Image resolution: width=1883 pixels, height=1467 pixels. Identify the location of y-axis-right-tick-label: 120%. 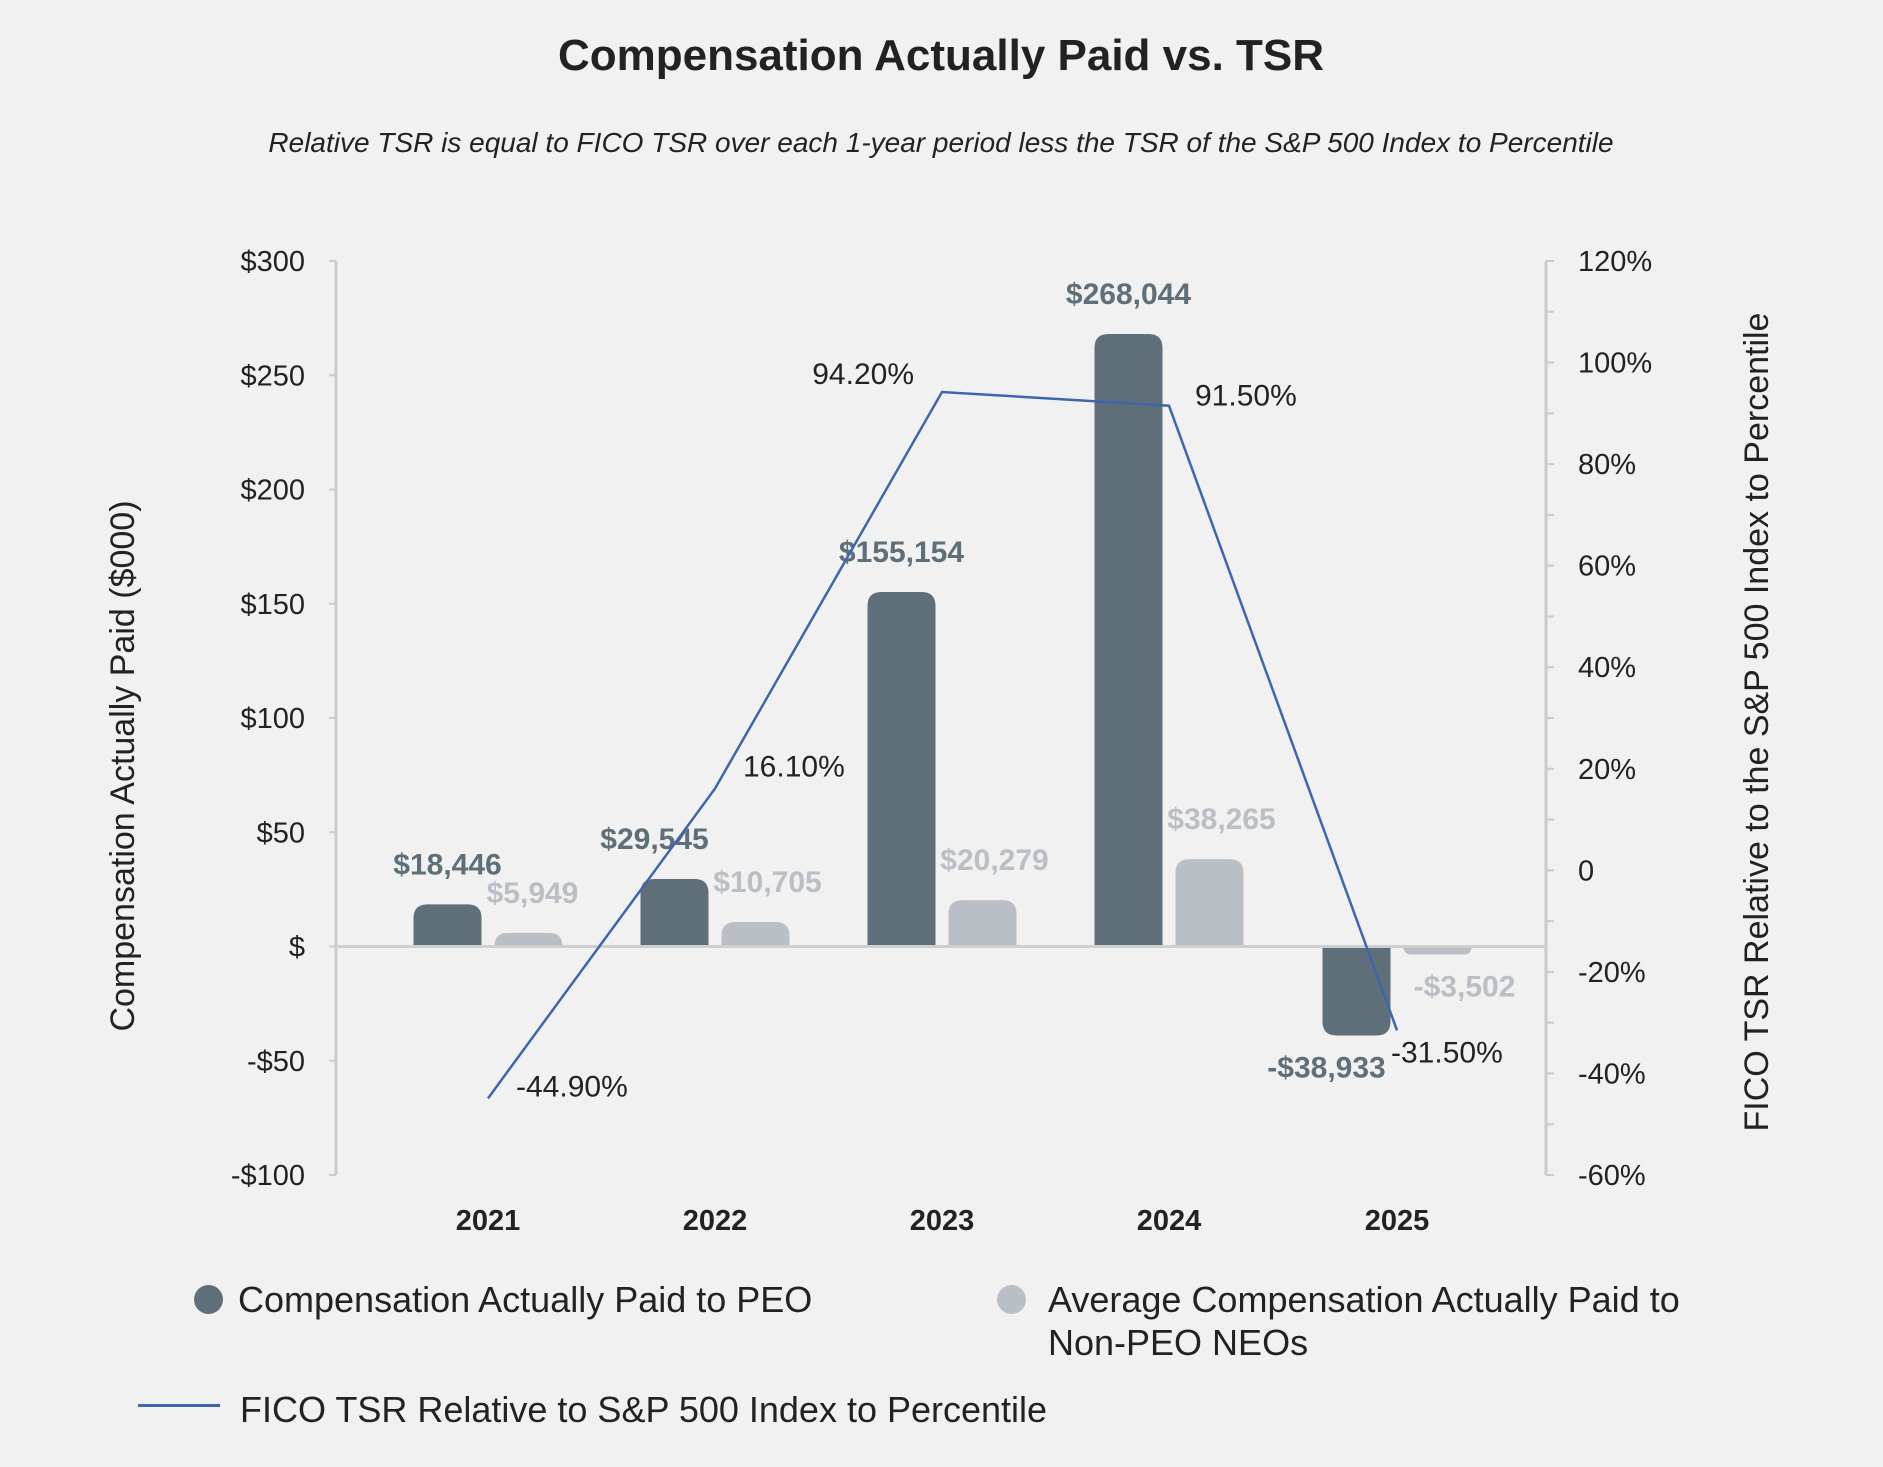
(1615, 262).